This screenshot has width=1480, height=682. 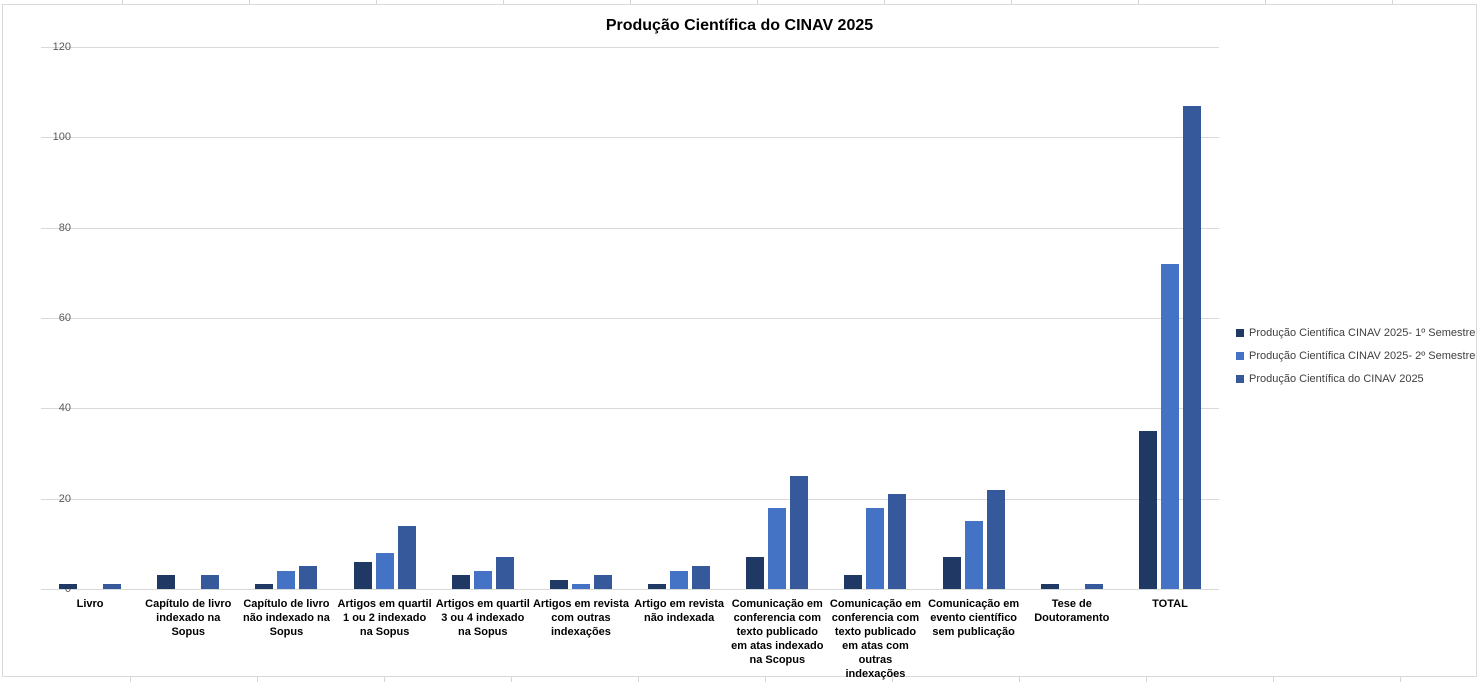 I want to click on bar-series2-cat4, so click(x=384, y=570).